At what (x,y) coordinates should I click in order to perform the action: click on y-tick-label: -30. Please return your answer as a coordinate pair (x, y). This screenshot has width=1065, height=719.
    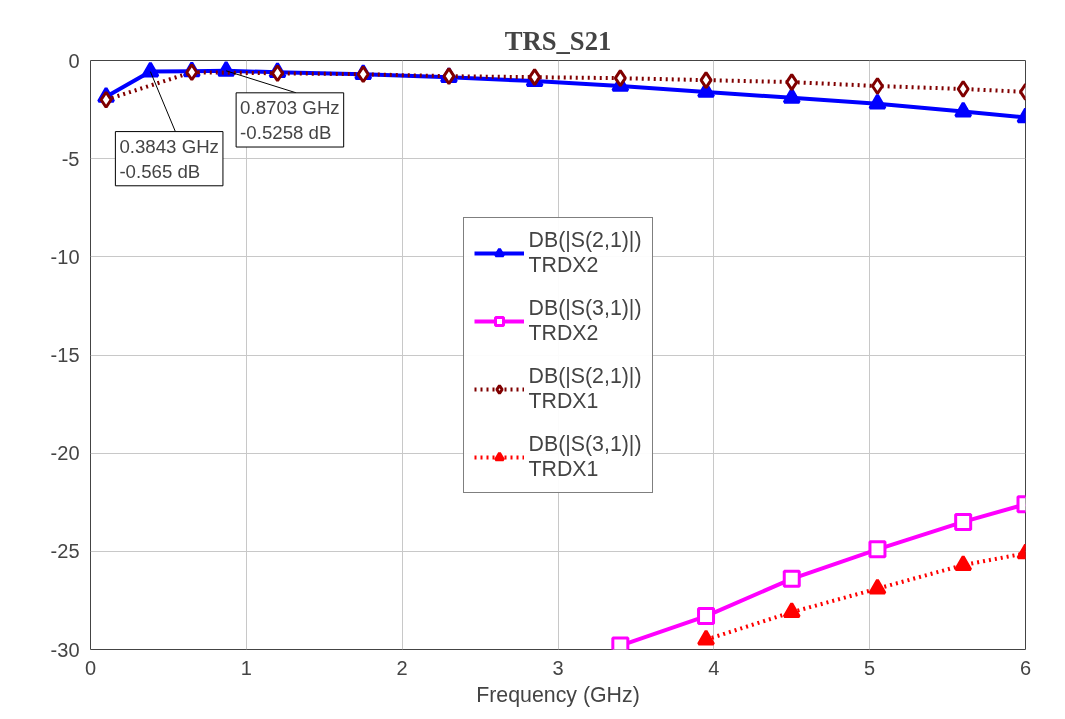
    Looking at the image, I should click on (65, 649).